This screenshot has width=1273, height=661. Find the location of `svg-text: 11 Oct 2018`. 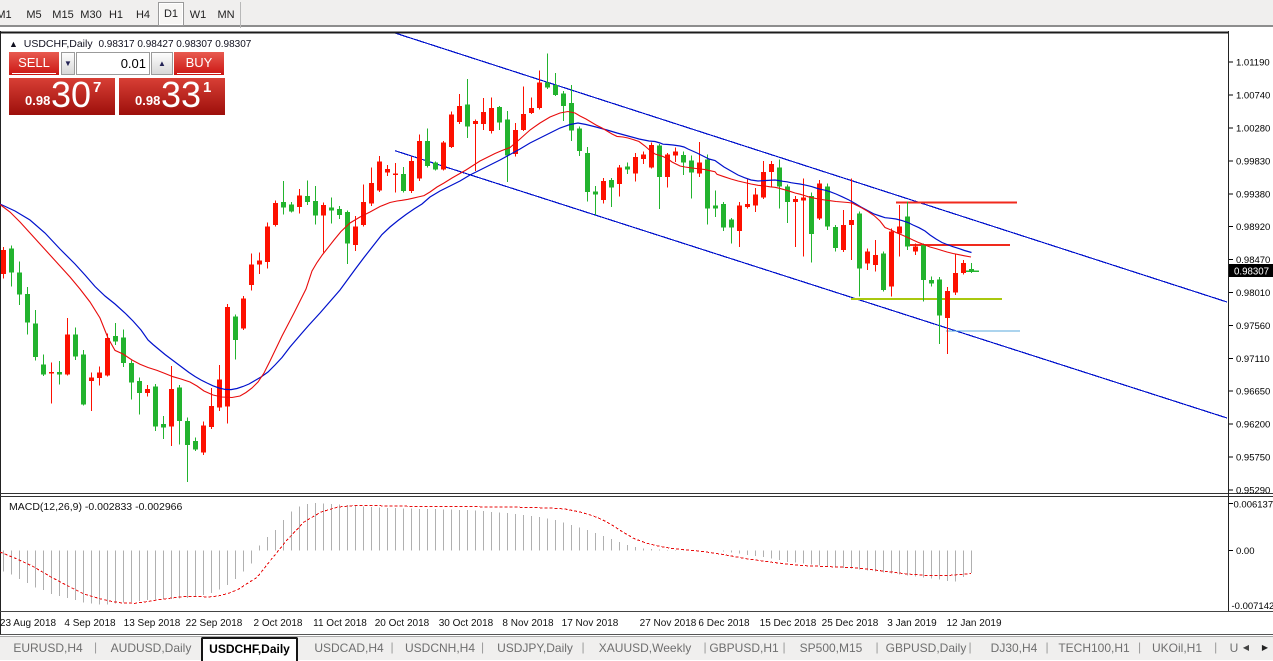

svg-text: 11 Oct 2018 is located at coordinates (340, 623).